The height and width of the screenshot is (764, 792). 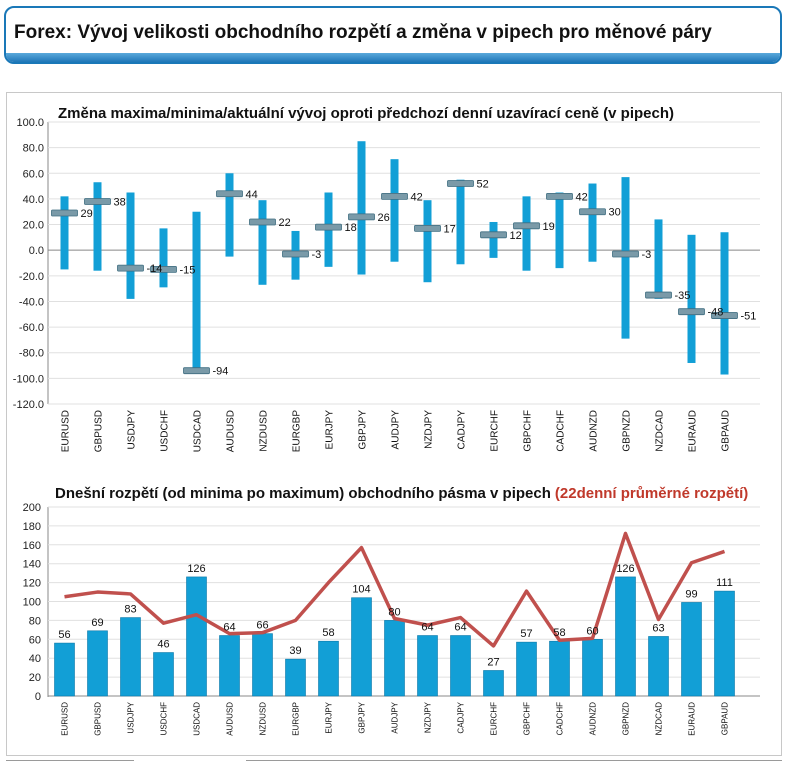 What do you see at coordinates (231, 431) in the screenshot?
I see `chart1-x-tick: AUDUSD` at bounding box center [231, 431].